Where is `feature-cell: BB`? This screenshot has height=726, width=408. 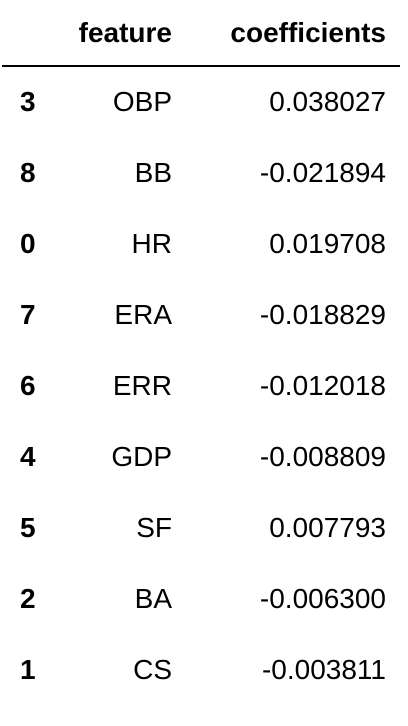 feature-cell: BB is located at coordinates (122, 172).